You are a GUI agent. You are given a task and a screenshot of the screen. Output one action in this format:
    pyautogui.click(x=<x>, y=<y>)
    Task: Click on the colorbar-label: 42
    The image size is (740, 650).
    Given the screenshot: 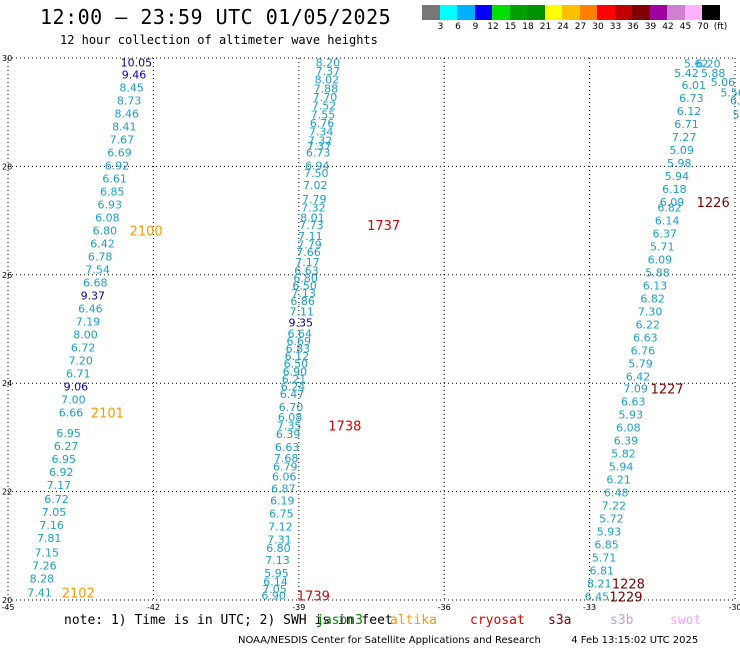 What is the action you would take?
    pyautogui.click(x=668, y=27)
    